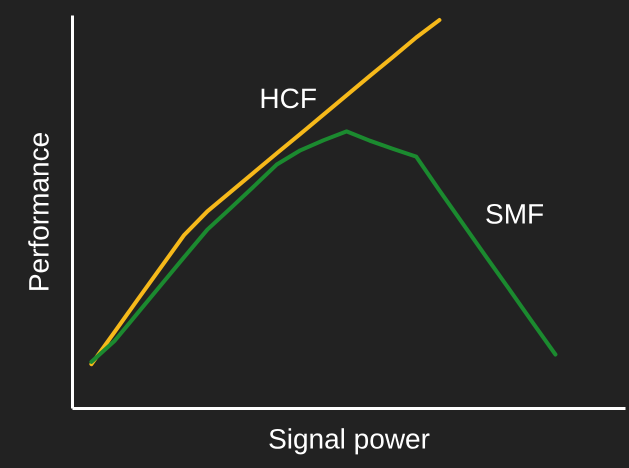 This screenshot has width=629, height=468. What do you see at coordinates (514, 214) in the screenshot?
I see `series-label: SMF` at bounding box center [514, 214].